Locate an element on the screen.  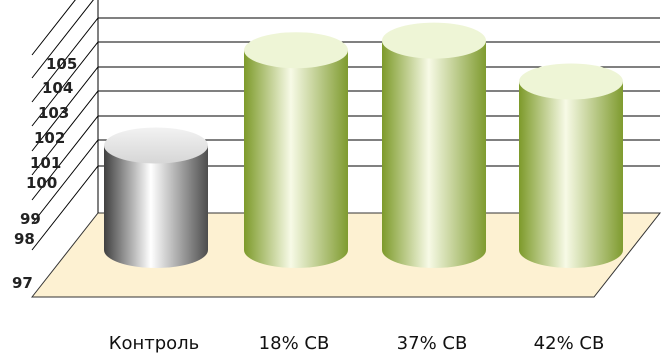
x-axis-labels: Контроль 18% СВ 37% СВ 42% СВ is located at coordinates (357, 343).